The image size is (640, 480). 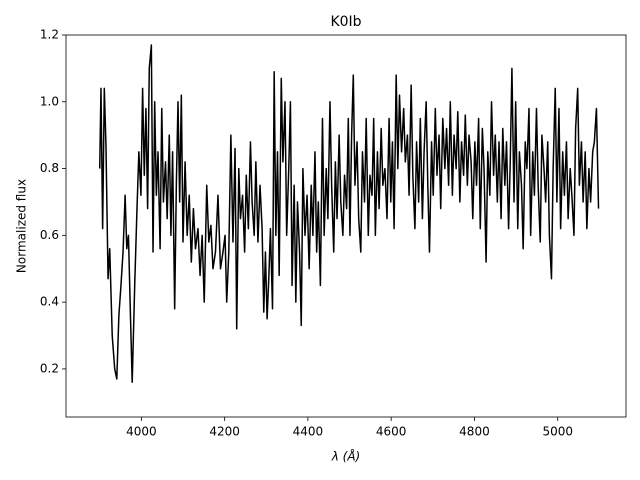 What do you see at coordinates (308, 432) in the screenshot?
I see `x-tick-label: 4400` at bounding box center [308, 432].